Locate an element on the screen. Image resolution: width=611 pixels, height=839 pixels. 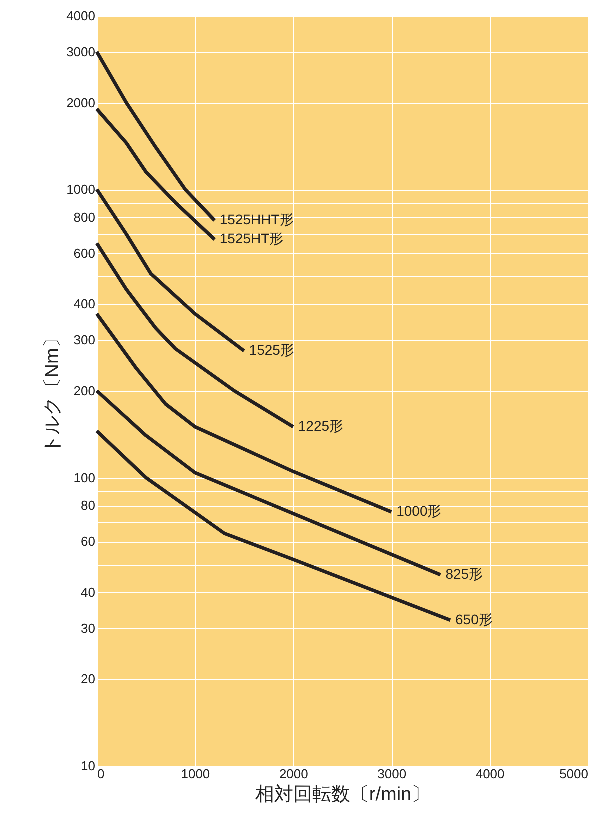
x-tick-label: 2000 is located at coordinates (293, 774).